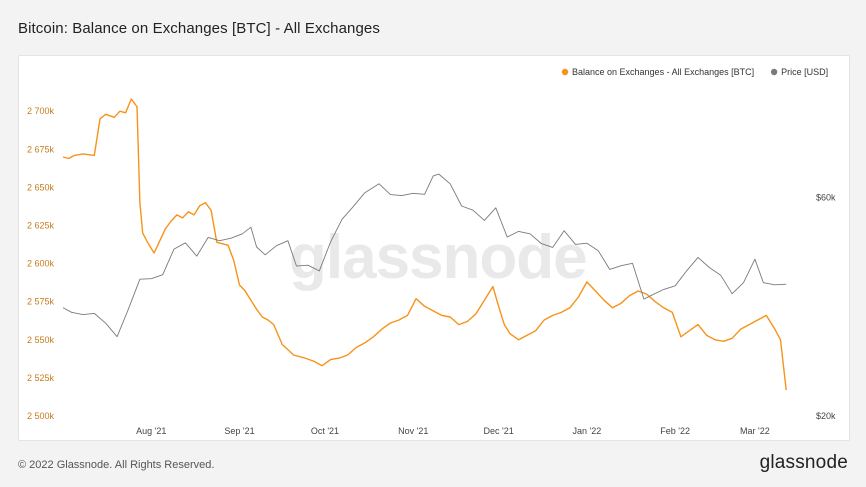  Describe the element at coordinates (41, 187) in the screenshot. I see `y-left-tick-6: 2 650k` at that location.